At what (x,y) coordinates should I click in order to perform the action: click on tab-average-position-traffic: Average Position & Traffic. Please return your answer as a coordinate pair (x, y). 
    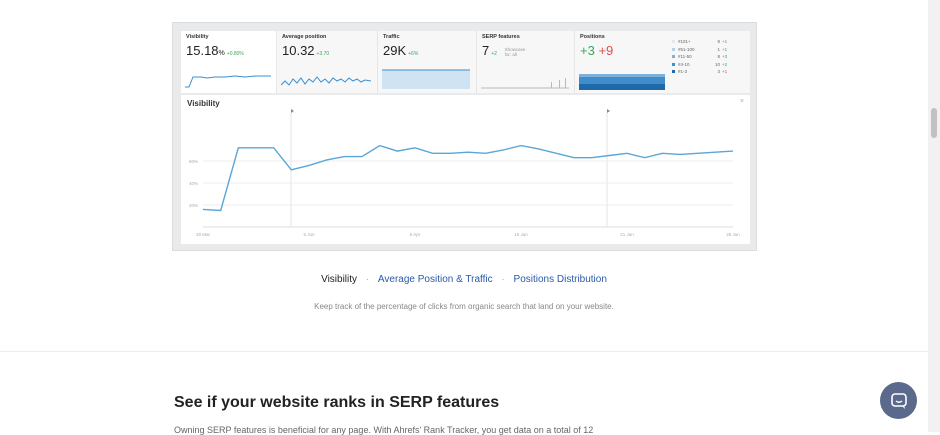
    Looking at the image, I should click on (435, 279).